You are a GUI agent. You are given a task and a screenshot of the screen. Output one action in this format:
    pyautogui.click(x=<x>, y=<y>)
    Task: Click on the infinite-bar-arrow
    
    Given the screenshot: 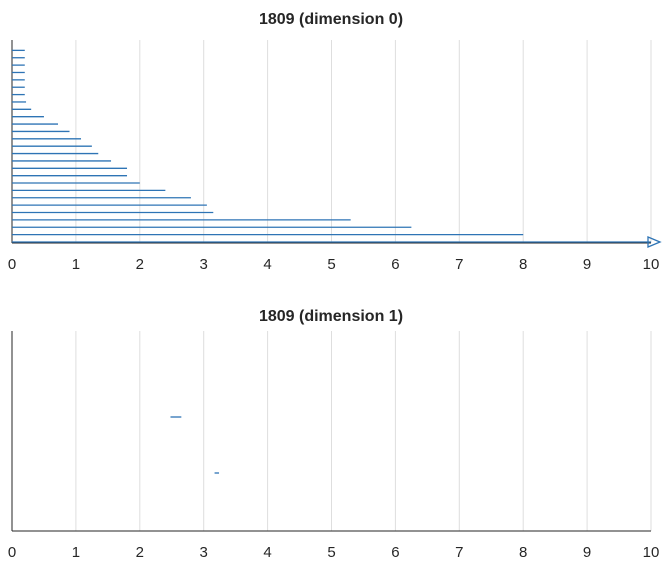 What is the action you would take?
    pyautogui.click(x=654, y=242)
    